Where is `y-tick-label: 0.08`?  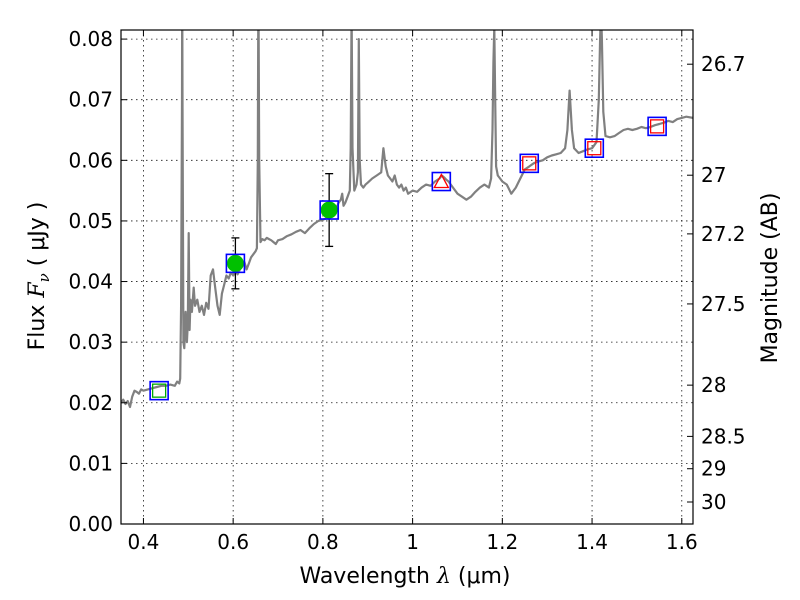 y-tick-label: 0.08 is located at coordinates (90, 39).